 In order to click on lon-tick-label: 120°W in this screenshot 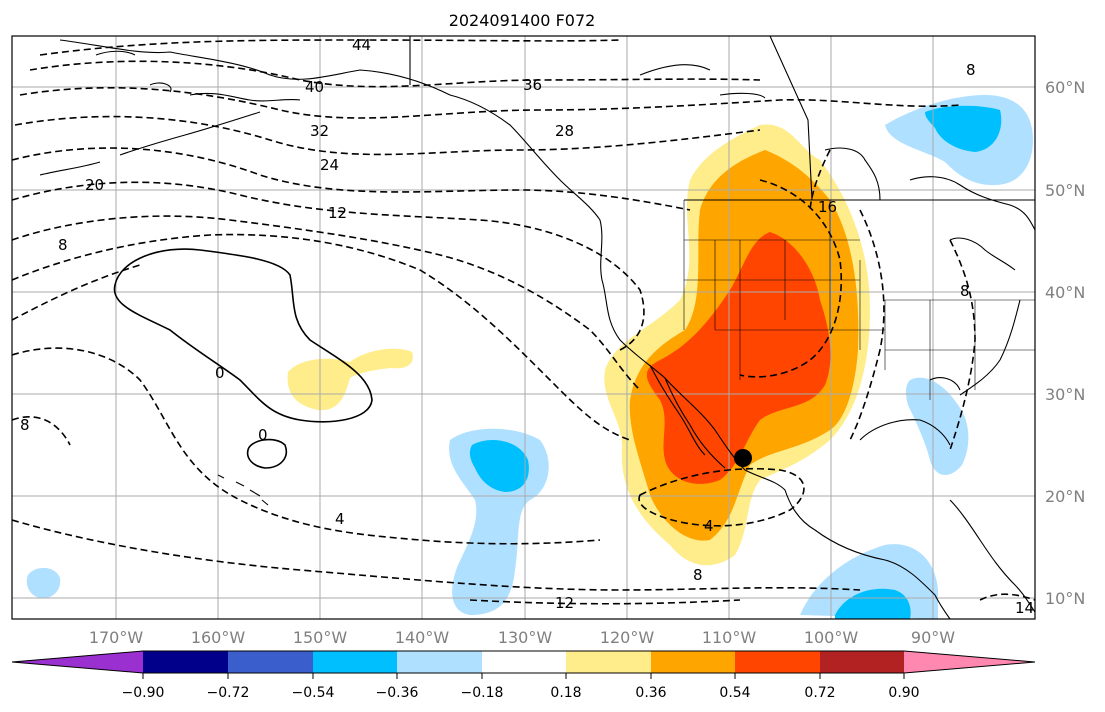, I will do `click(627, 637)`.